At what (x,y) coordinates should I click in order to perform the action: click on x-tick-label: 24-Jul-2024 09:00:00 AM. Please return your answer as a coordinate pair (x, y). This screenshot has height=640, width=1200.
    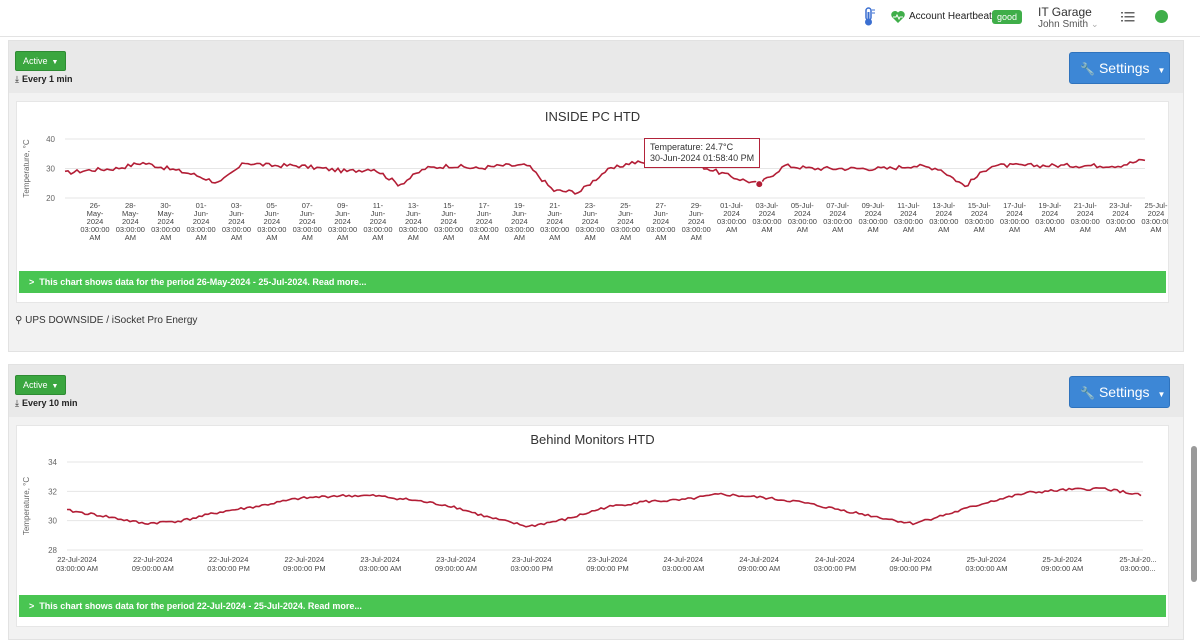
    Looking at the image, I should click on (759, 564).